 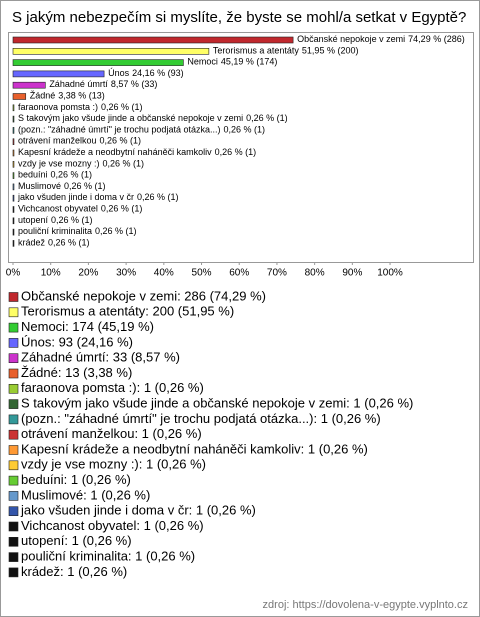 I want to click on x-tick-label: 10%, so click(x=51, y=273).